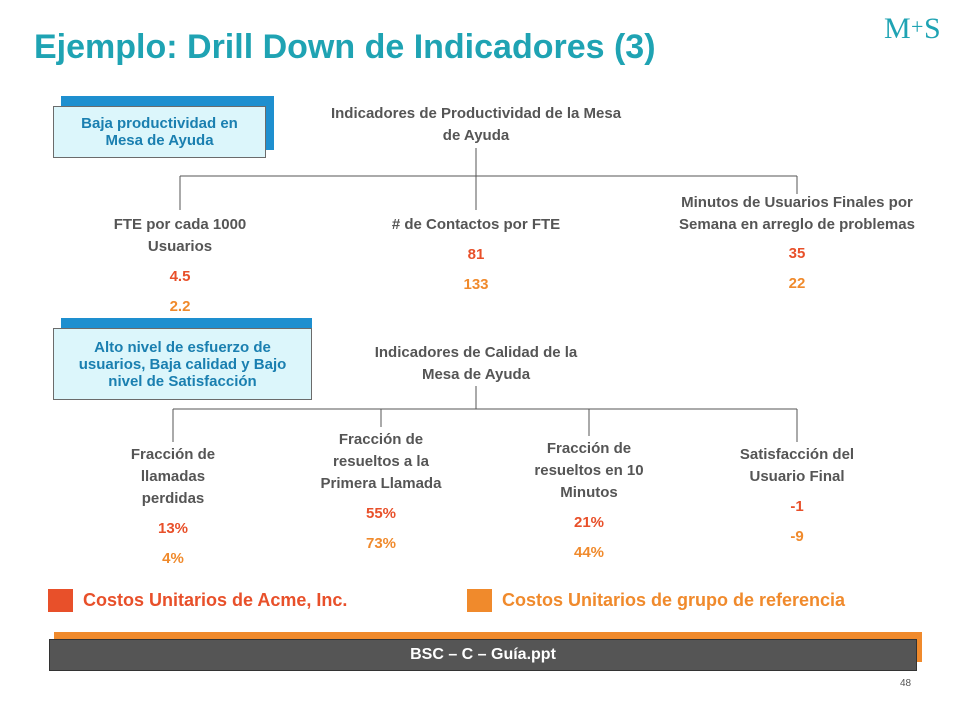 This screenshot has height=720, width=960. What do you see at coordinates (589, 470) in the screenshot?
I see `item-label: Fracción de resueltos en 10 Minutos` at bounding box center [589, 470].